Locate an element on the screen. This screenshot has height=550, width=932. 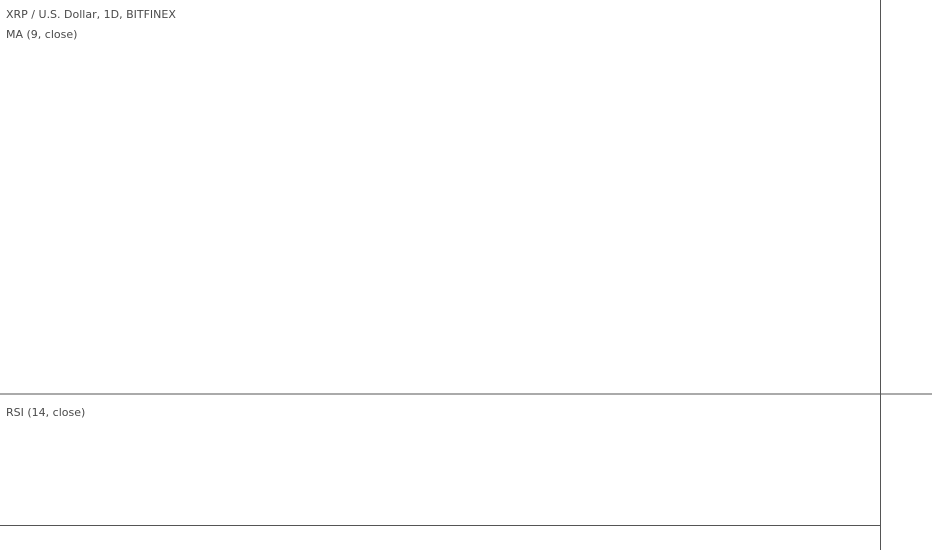
ma-legend: MA (9, close) is located at coordinates (41, 34).